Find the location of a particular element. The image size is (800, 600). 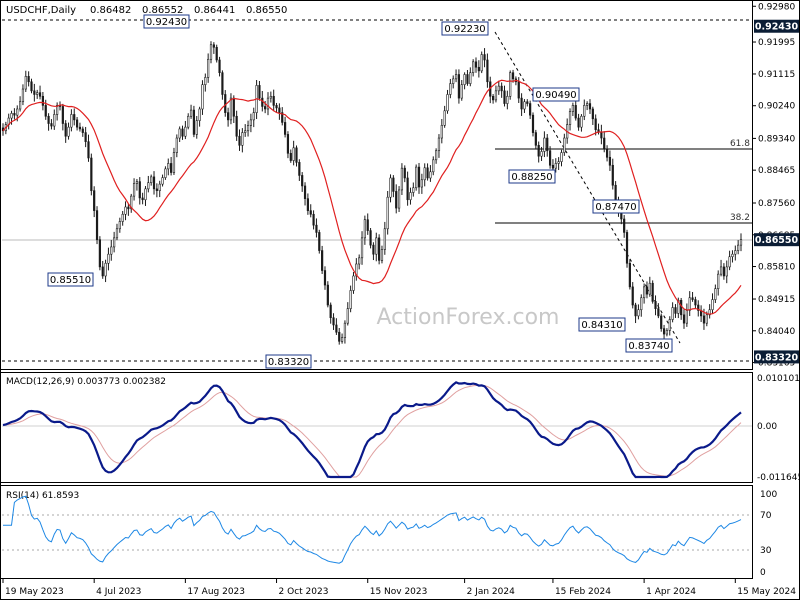

price-badge: 0.92430 is located at coordinates (776, 26).